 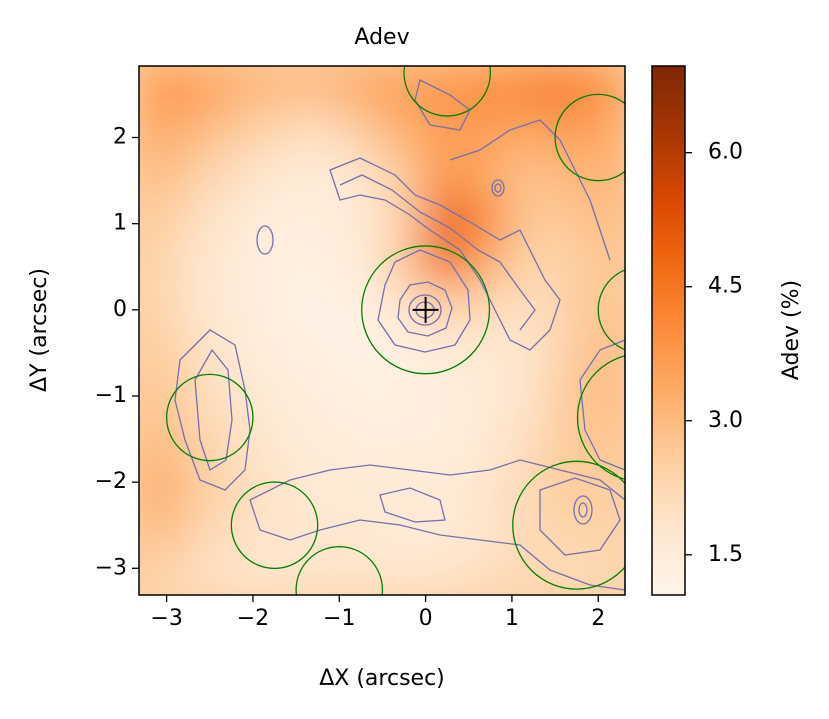 What do you see at coordinates (253, 618) in the screenshot?
I see `x-tick-label: −2` at bounding box center [253, 618].